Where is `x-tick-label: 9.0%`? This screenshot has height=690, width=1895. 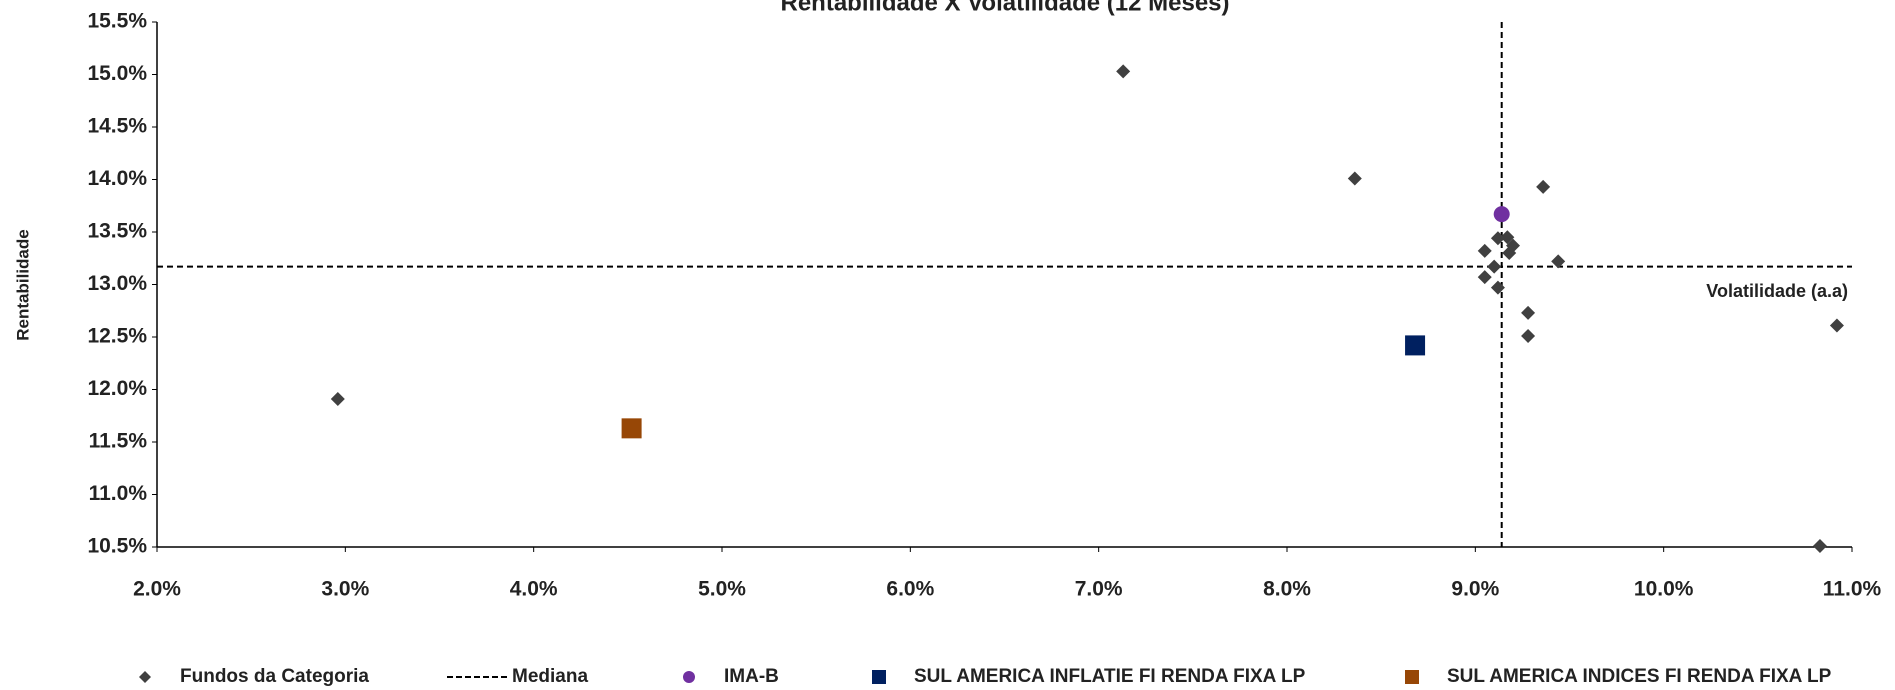 x-tick-label: 9.0% is located at coordinates (1475, 589).